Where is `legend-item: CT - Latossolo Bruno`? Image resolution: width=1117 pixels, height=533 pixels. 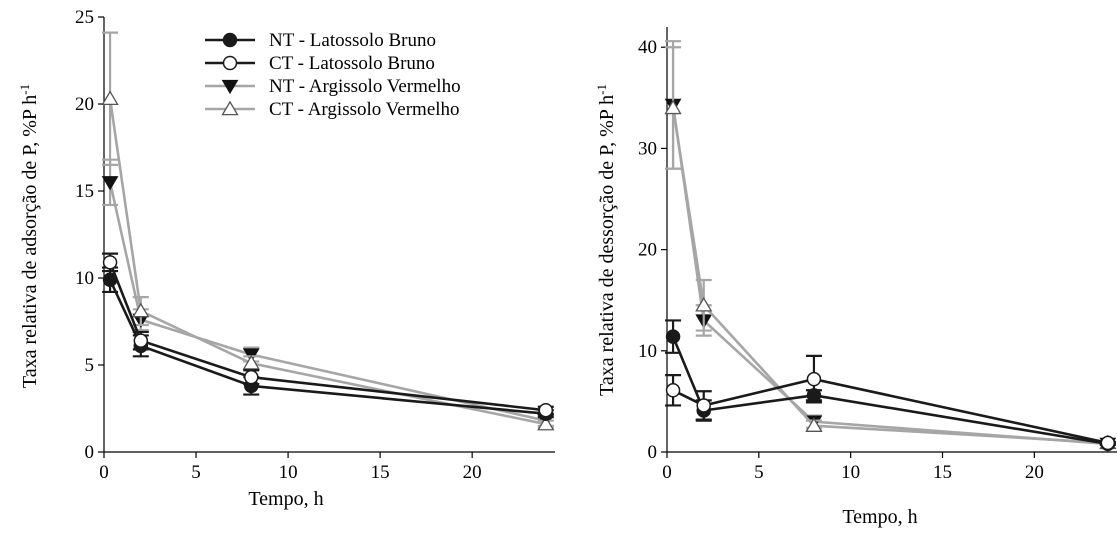 legend-item: CT - Latossolo Bruno is located at coordinates (320, 63).